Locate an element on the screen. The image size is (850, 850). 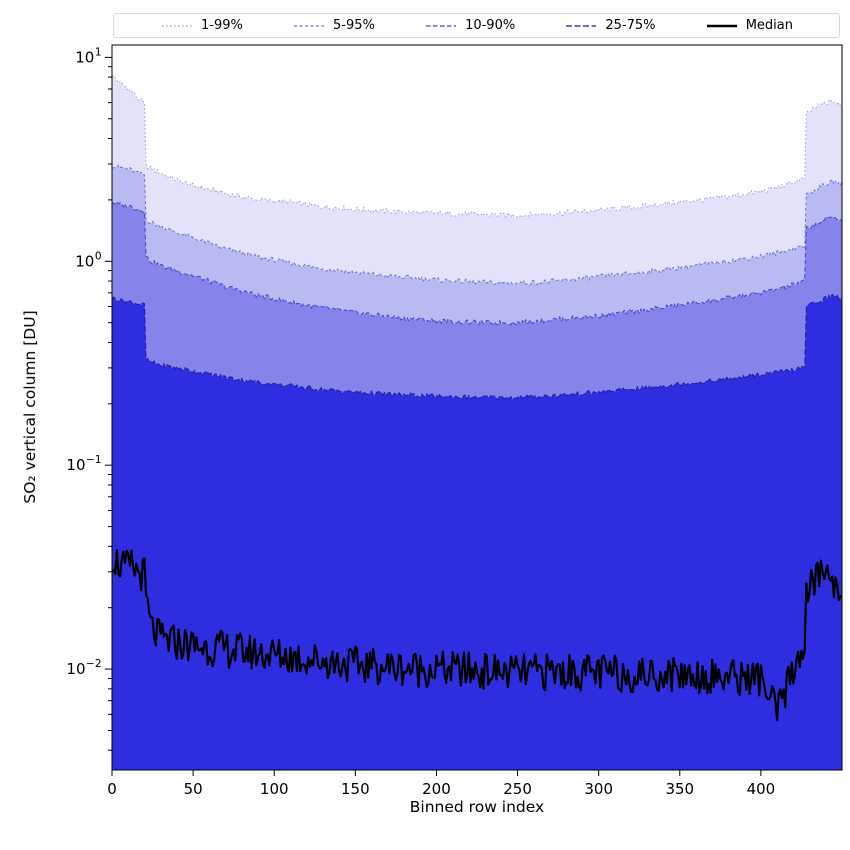
legend-item-25-75-: 25-75% is located at coordinates (610, 25).